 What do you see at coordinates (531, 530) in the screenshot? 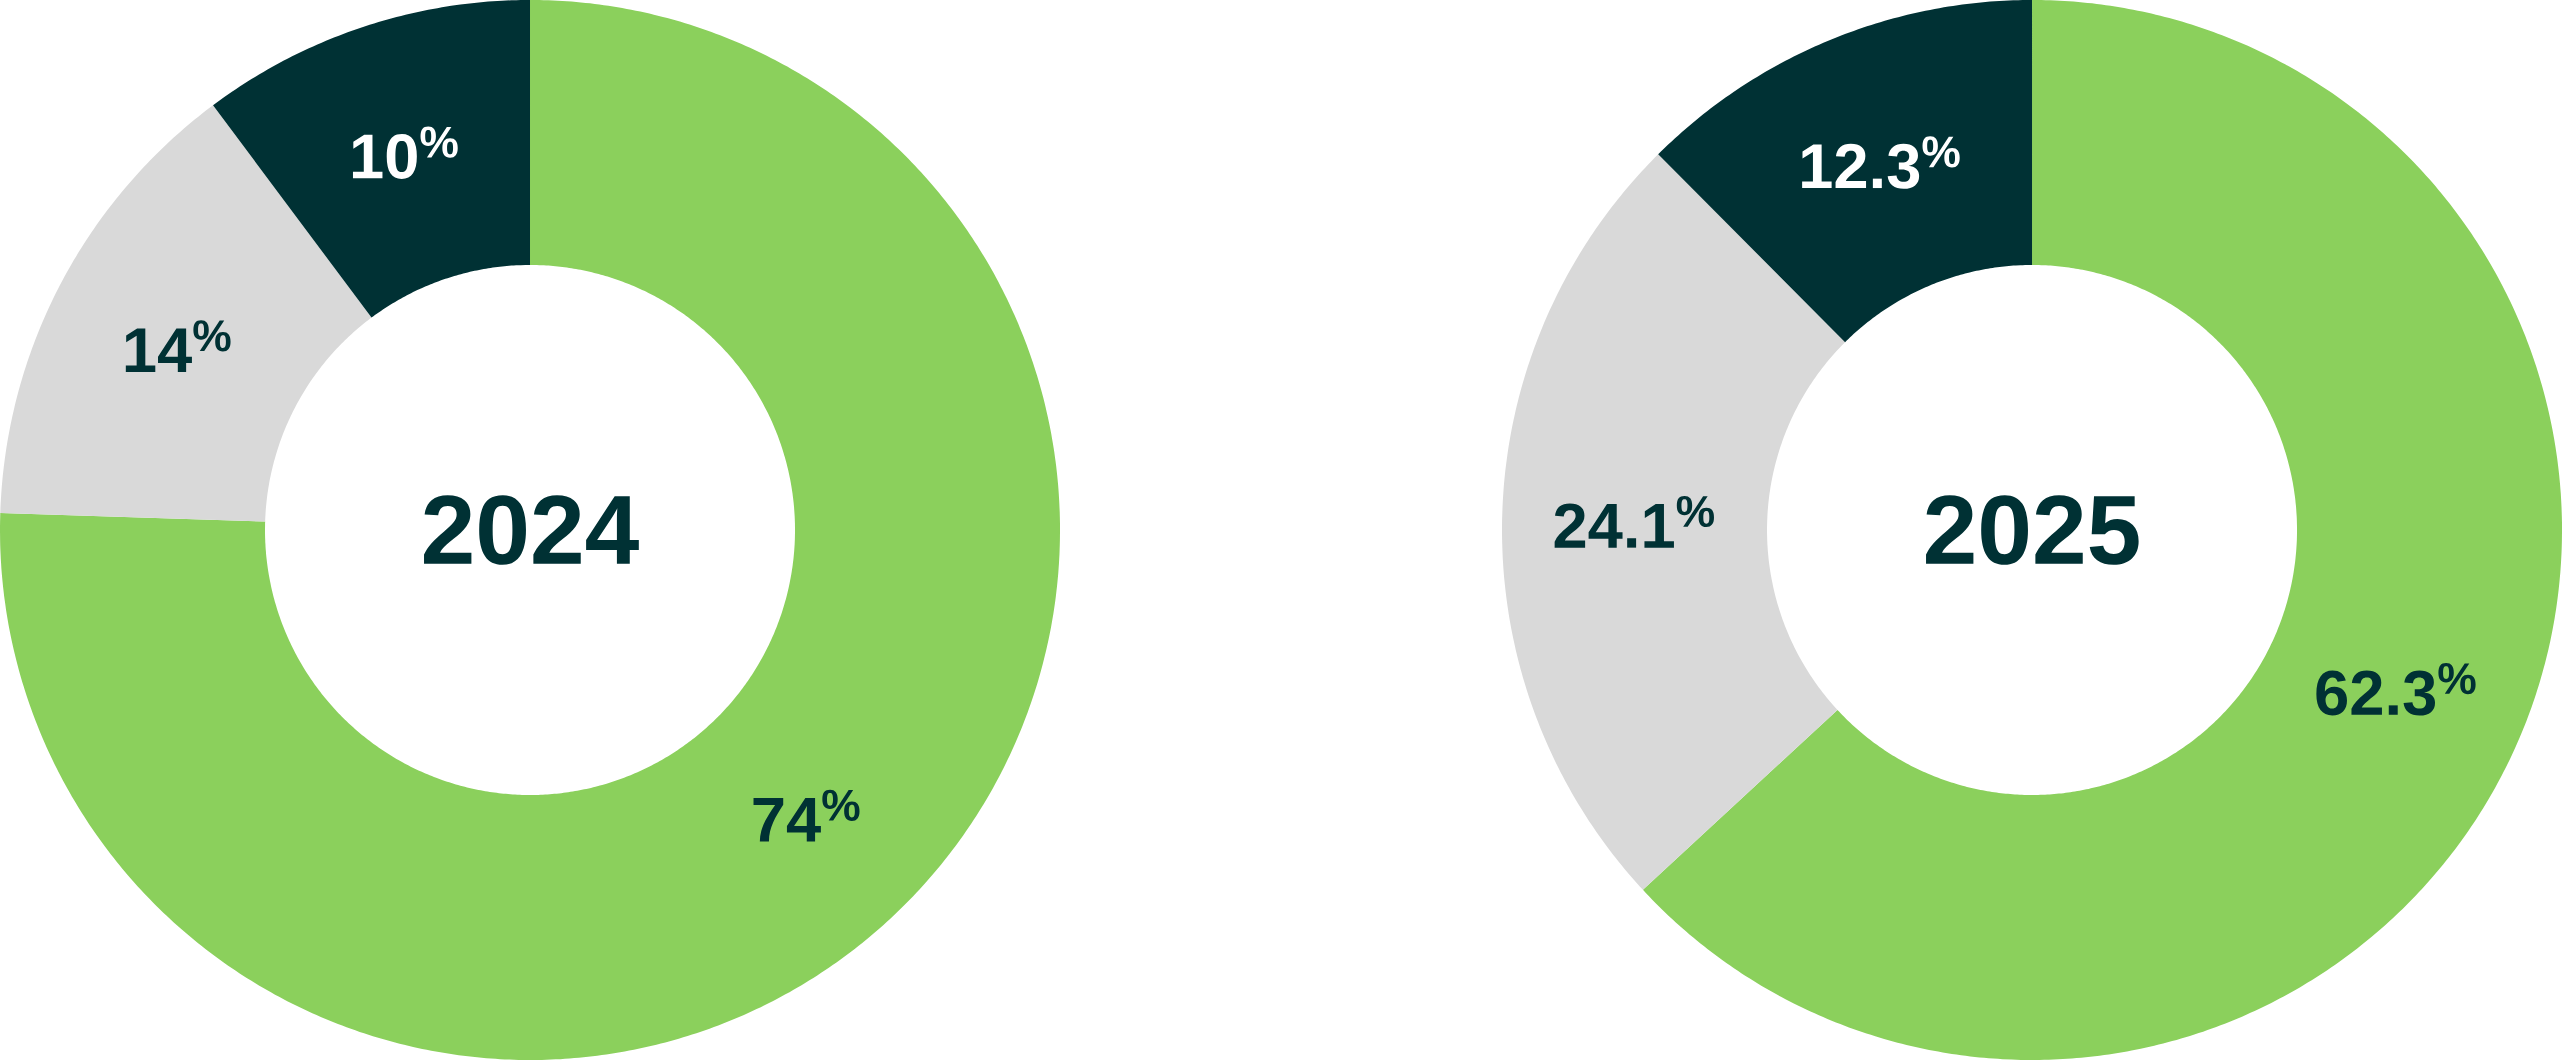
I see `text: 2024` at bounding box center [531, 530].